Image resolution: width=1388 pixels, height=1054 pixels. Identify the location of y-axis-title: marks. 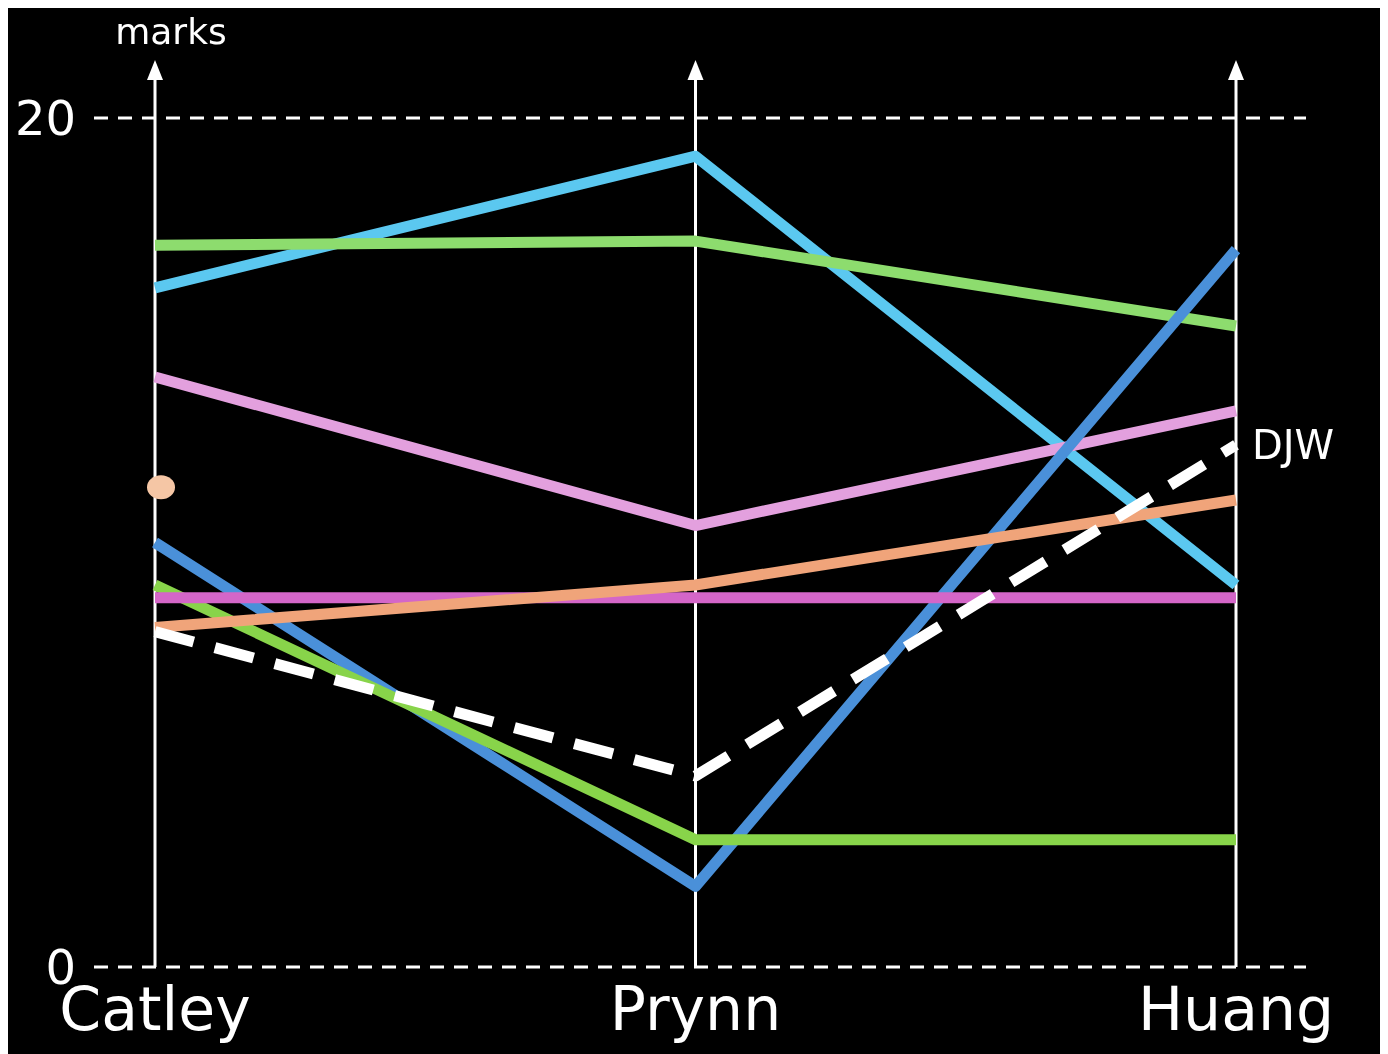
(171, 31).